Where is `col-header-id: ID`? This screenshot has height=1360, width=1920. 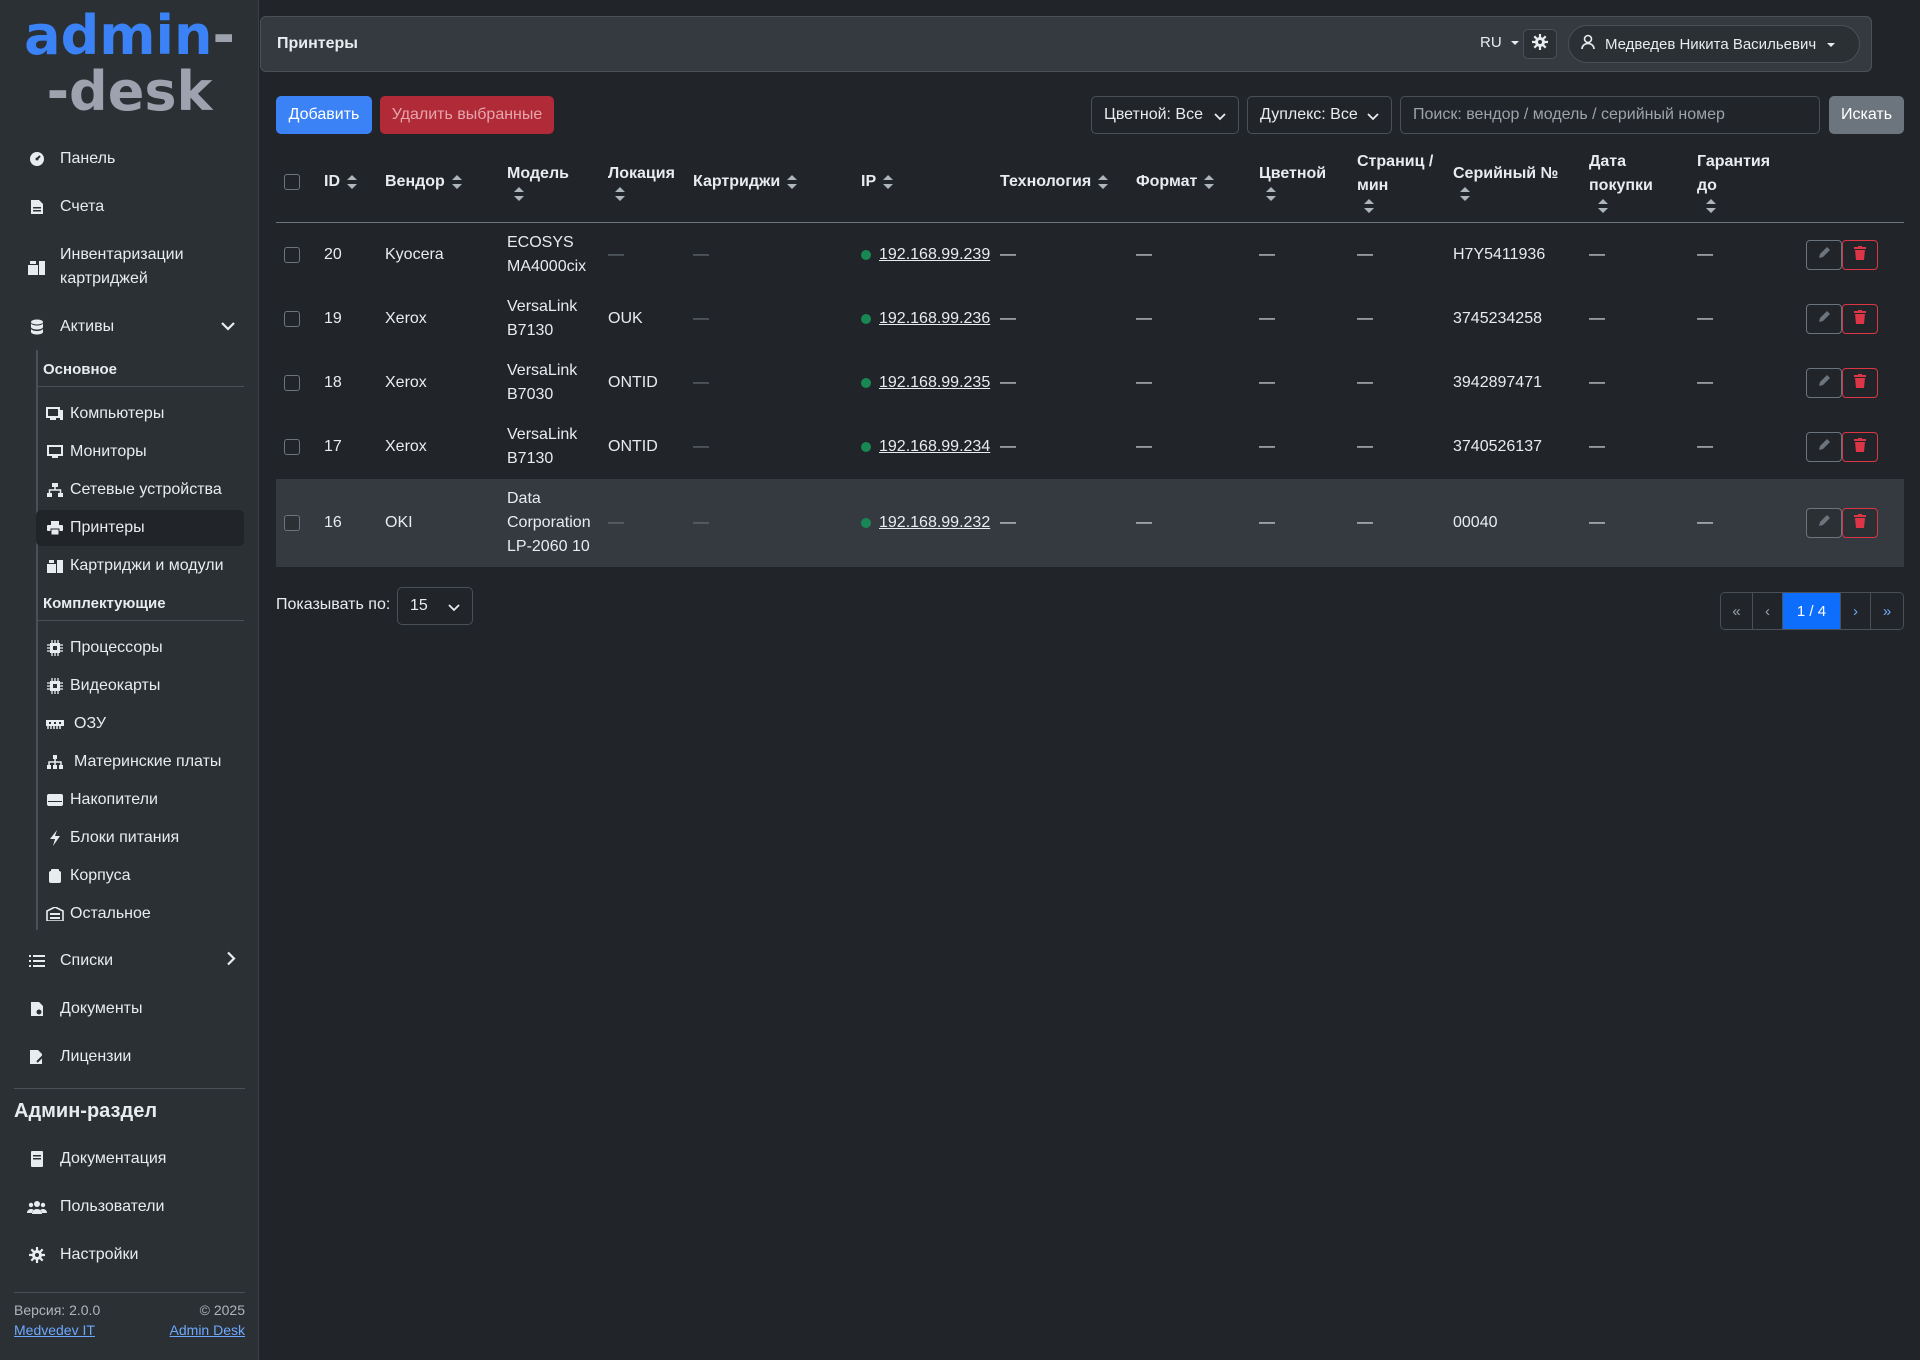
col-header-id: ID is located at coordinates (341, 182).